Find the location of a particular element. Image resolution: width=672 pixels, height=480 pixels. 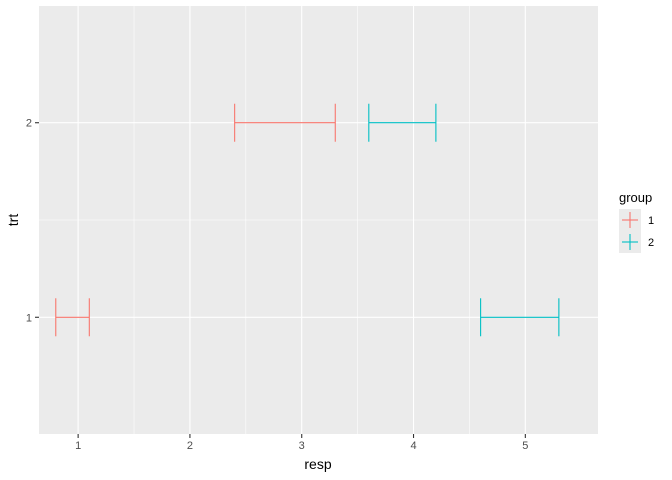

x-tick-label: 3 is located at coordinates (302, 446).